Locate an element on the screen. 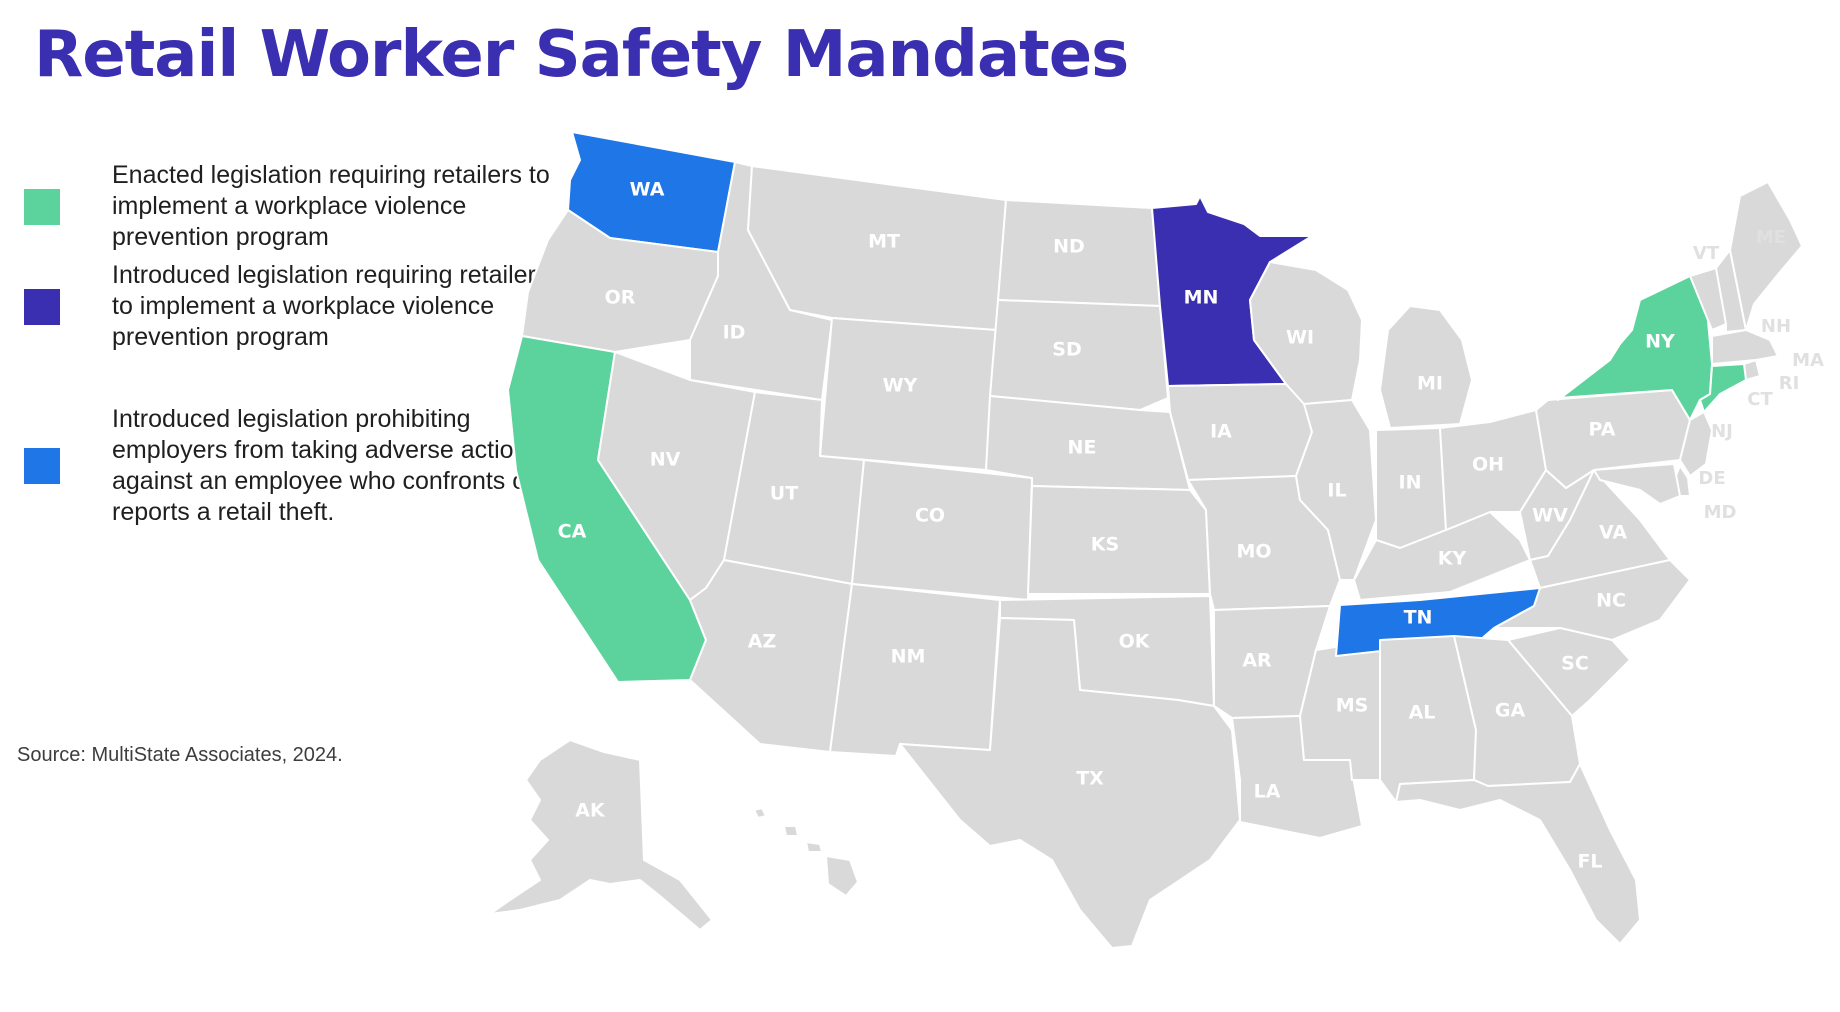 The height and width of the screenshot is (1012, 1840). state-ak is located at coordinates (601, 835).